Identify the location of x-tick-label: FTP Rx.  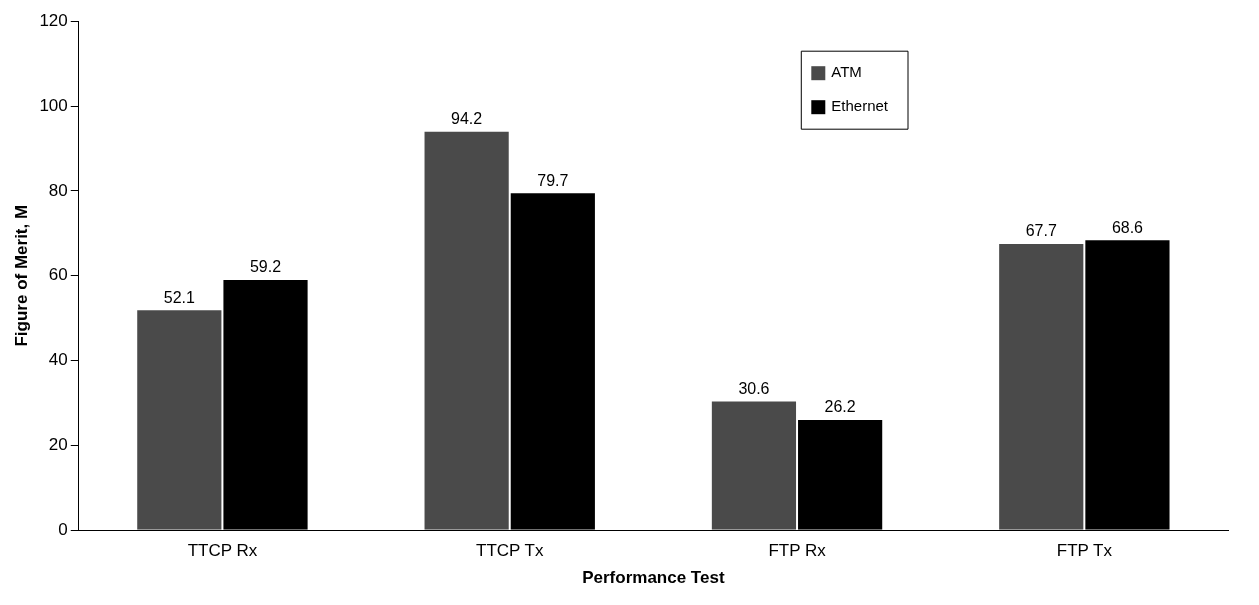
(797, 551).